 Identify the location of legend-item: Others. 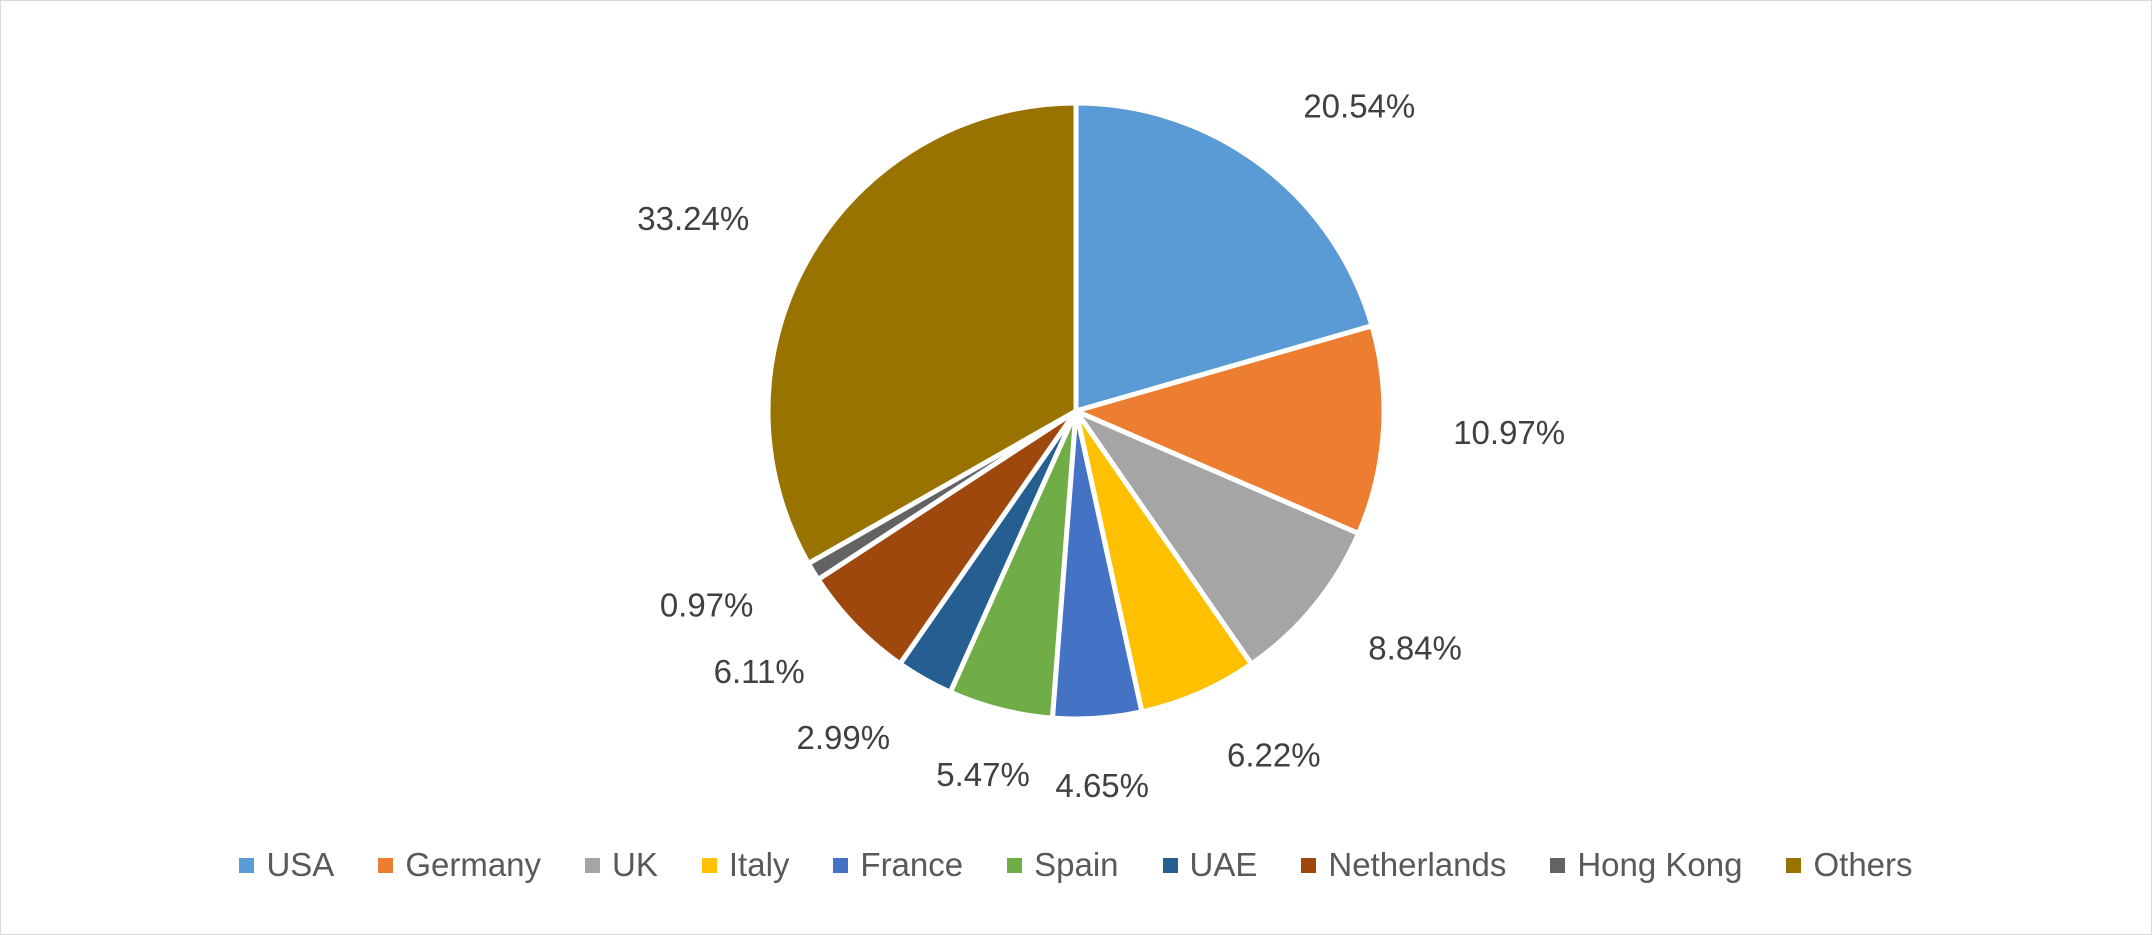
(1849, 865).